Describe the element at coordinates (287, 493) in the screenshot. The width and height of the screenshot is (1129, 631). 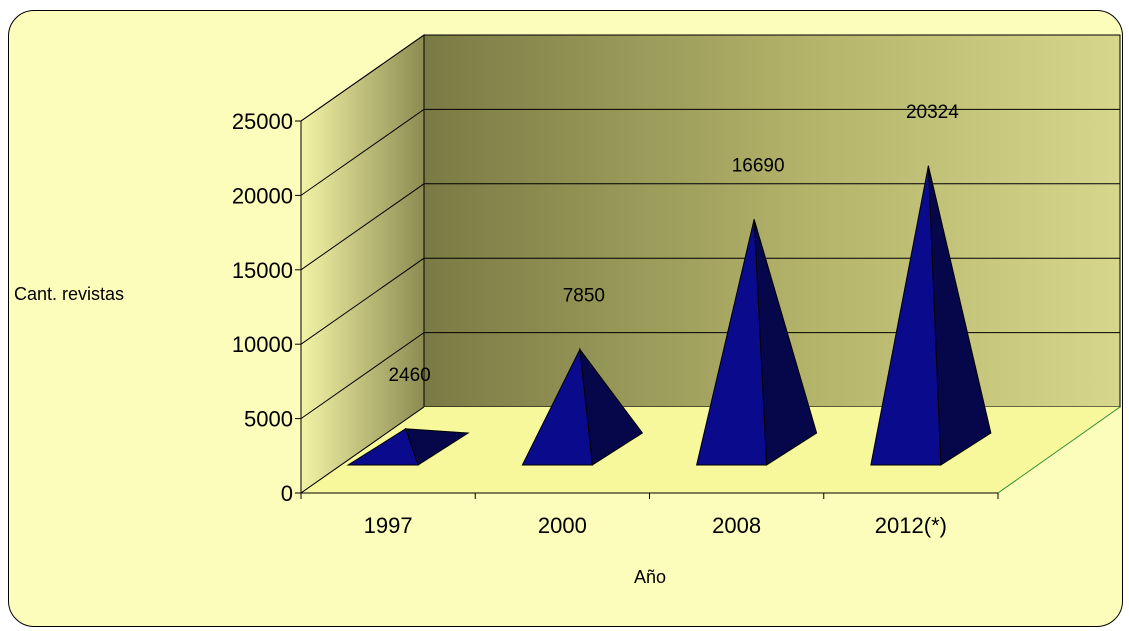
I see `y-tick-label: 0` at that location.